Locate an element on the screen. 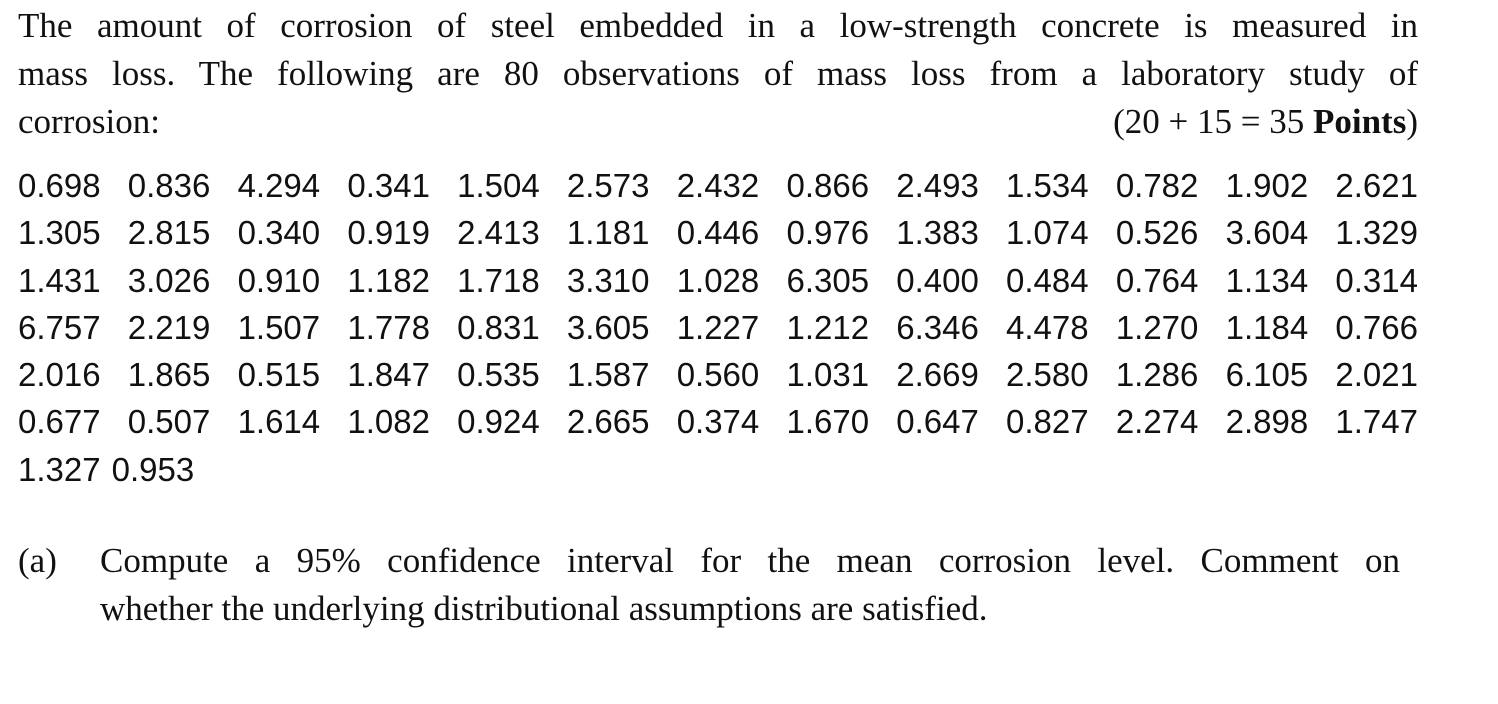 This screenshot has height=704, width=1498. observation-value: 1.182 is located at coordinates (388, 280).